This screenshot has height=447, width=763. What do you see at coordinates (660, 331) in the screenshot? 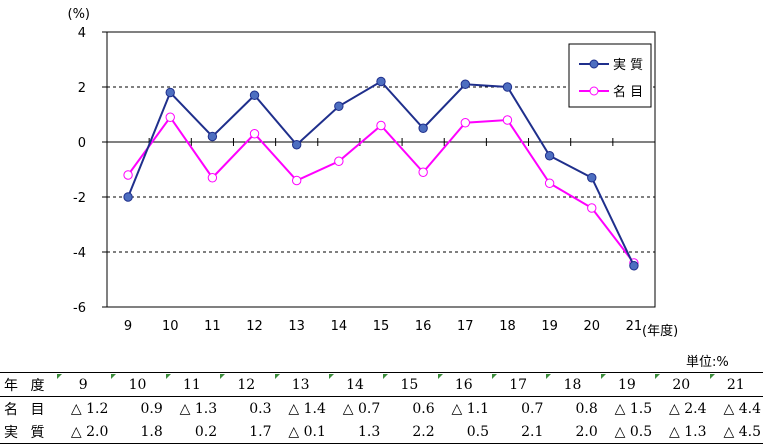
I see `x-unit-label: (年度)` at bounding box center [660, 331].